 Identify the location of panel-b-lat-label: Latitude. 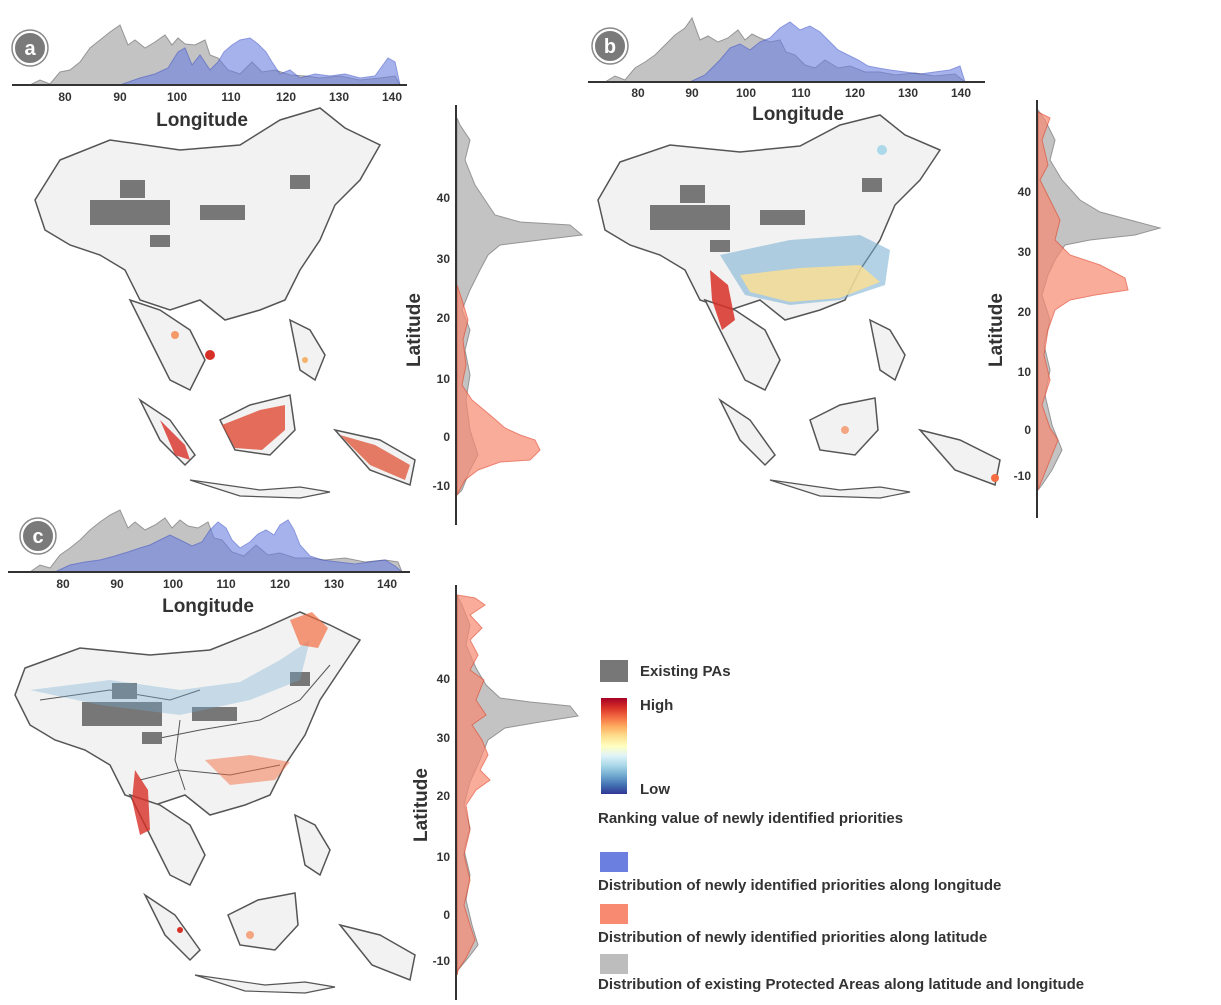
(996, 330).